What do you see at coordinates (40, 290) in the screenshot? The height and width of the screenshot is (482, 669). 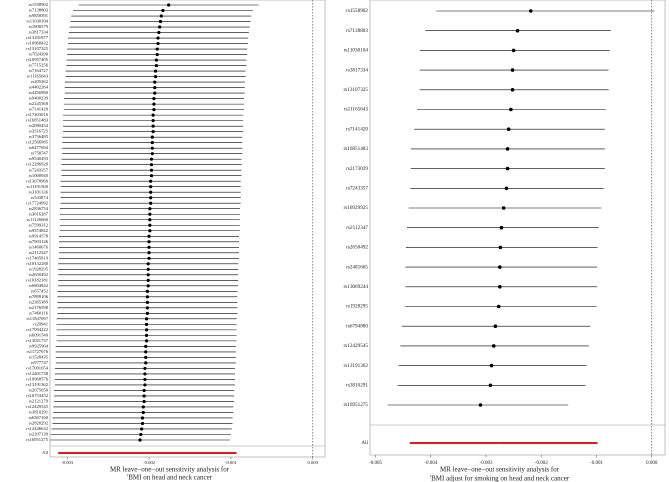 I see `row-label: rs657452` at bounding box center [40, 290].